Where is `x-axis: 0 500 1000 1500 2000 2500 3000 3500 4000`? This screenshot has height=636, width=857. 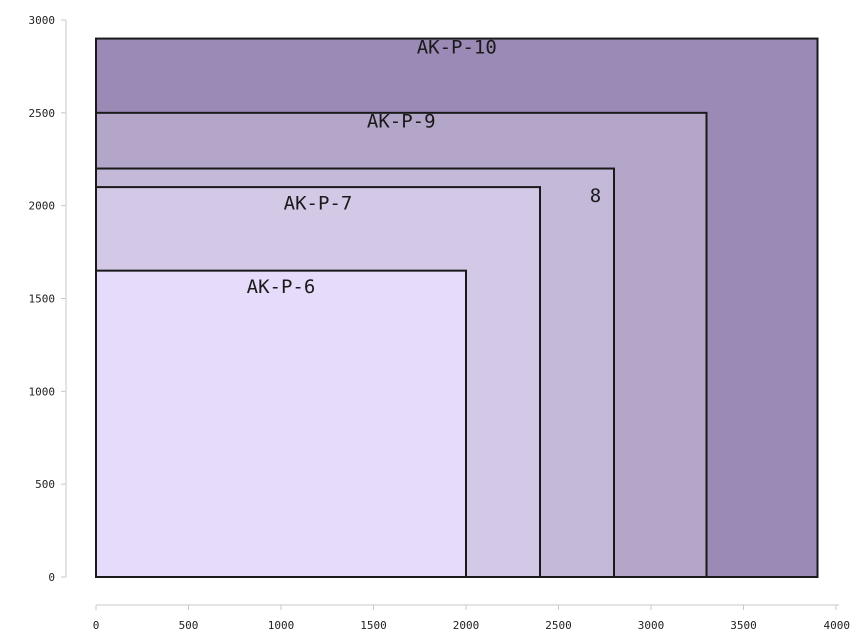 x-axis: 0 500 1000 1500 2000 2500 3000 3500 4000 is located at coordinates (472, 618).